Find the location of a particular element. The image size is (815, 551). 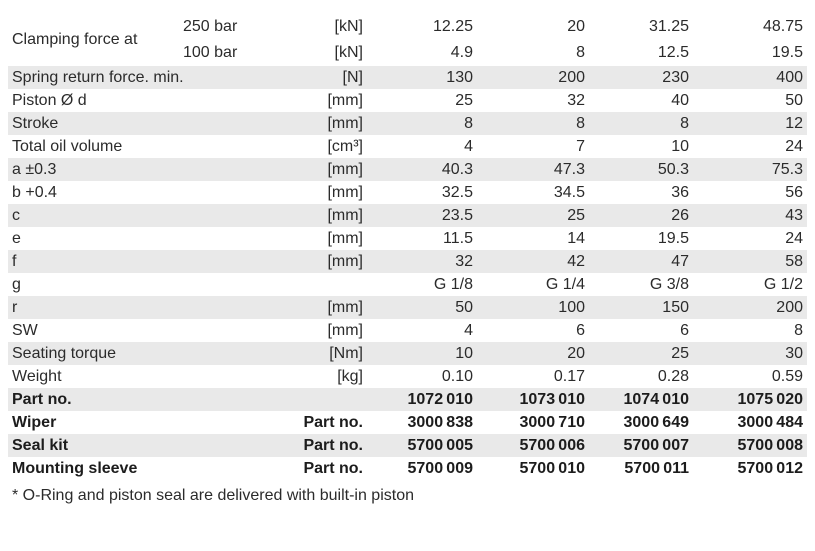

value-cell: 150 is located at coordinates (675, 307).